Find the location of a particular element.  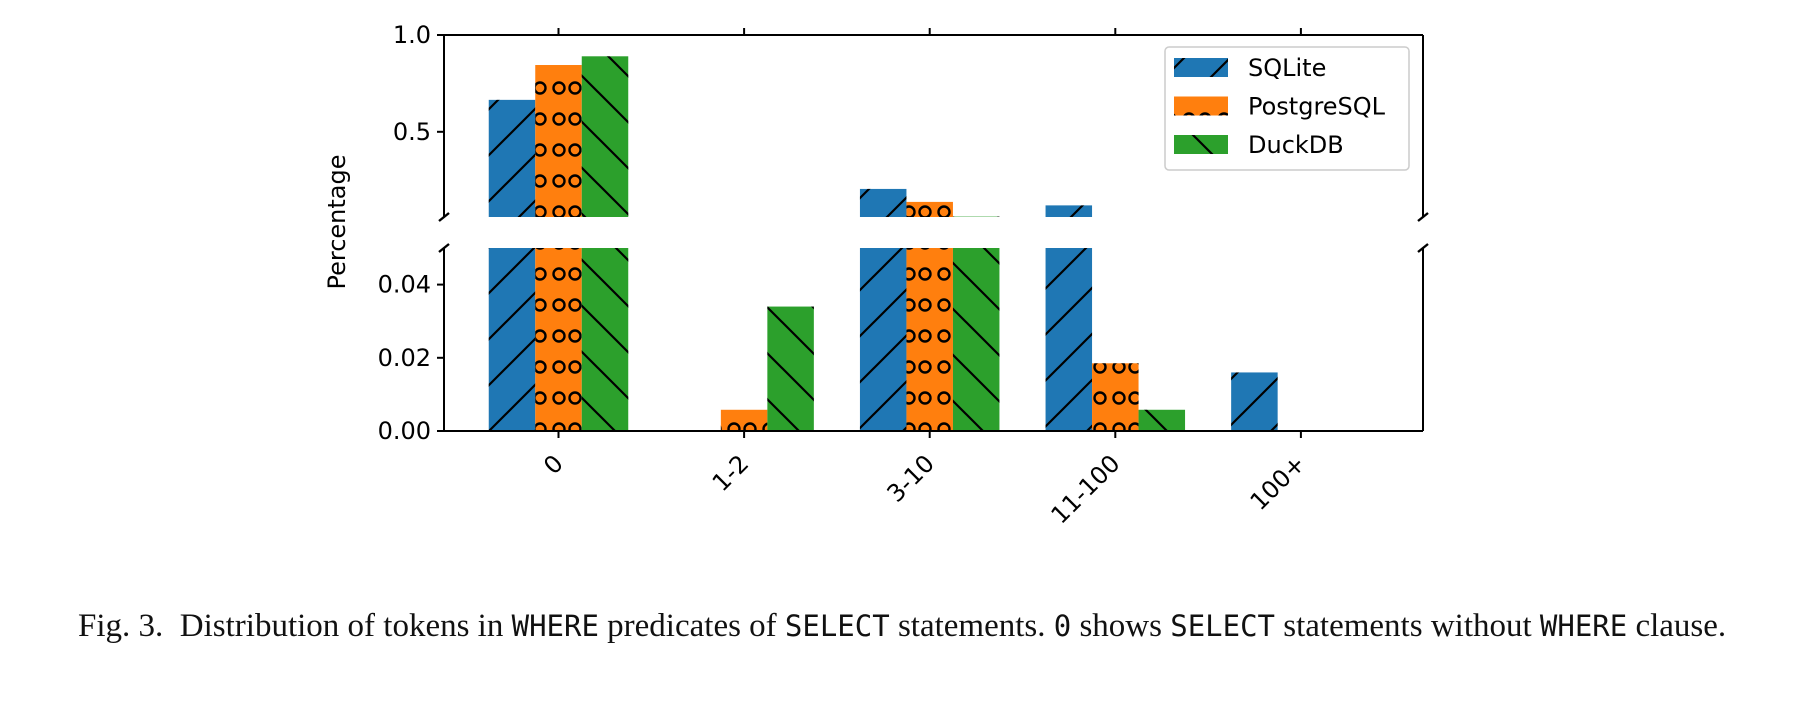

legend-swatch-hatch-sqlite is located at coordinates (1201, 67).